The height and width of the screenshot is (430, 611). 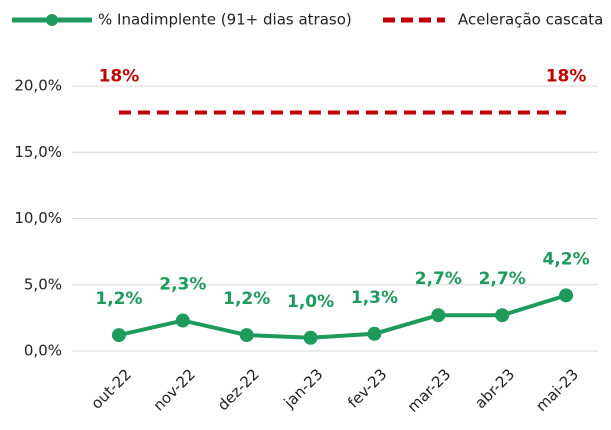 What do you see at coordinates (565, 259) in the screenshot?
I see `data-label: 4,2%` at bounding box center [565, 259].